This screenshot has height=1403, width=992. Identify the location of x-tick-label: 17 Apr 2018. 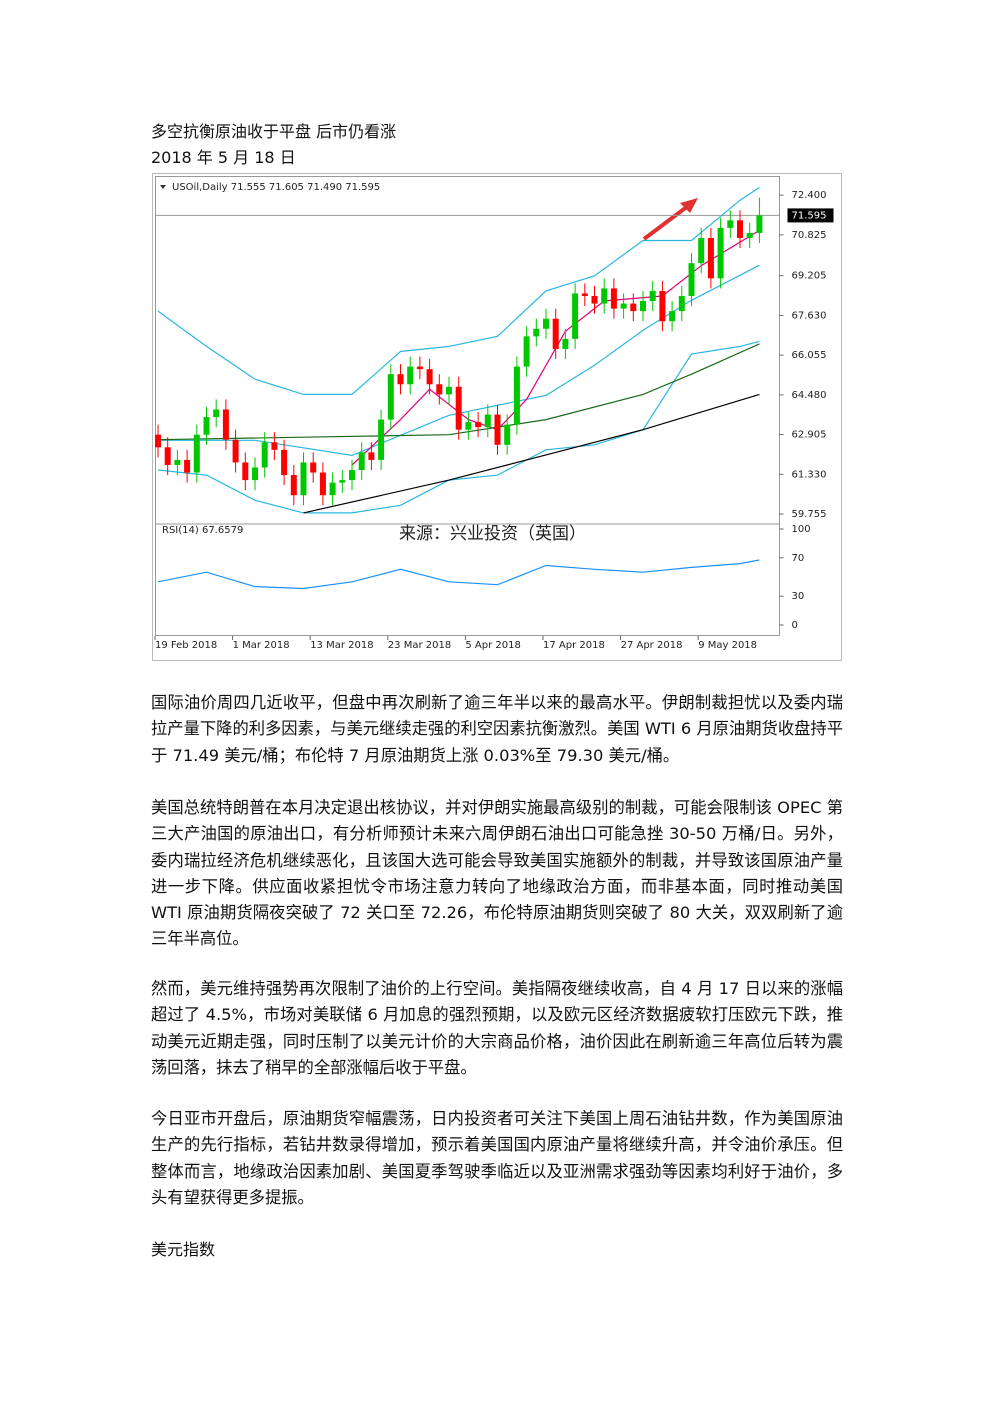
(574, 645).